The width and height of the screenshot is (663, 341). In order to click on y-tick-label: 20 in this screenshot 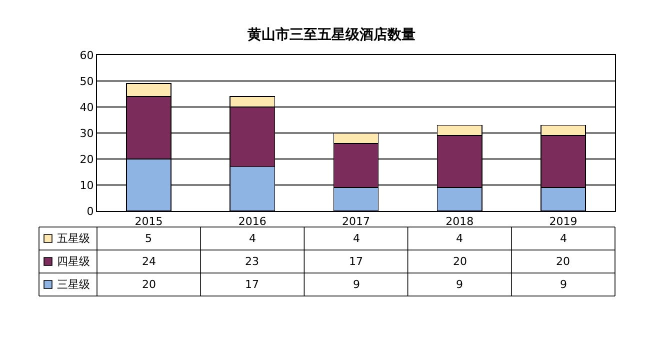, I will do `click(87, 159)`.